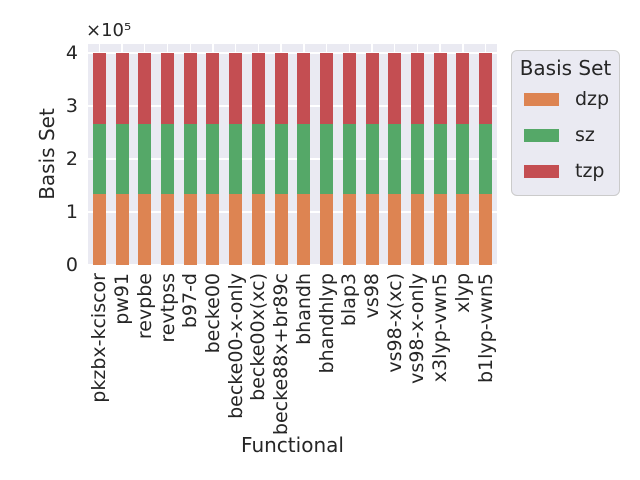  I want to click on x-tick-label: vs98, so click(372, 296).